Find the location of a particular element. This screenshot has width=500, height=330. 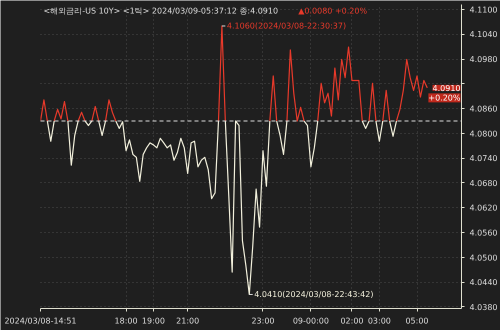

x-tick-label: 03:00 is located at coordinates (379, 321).